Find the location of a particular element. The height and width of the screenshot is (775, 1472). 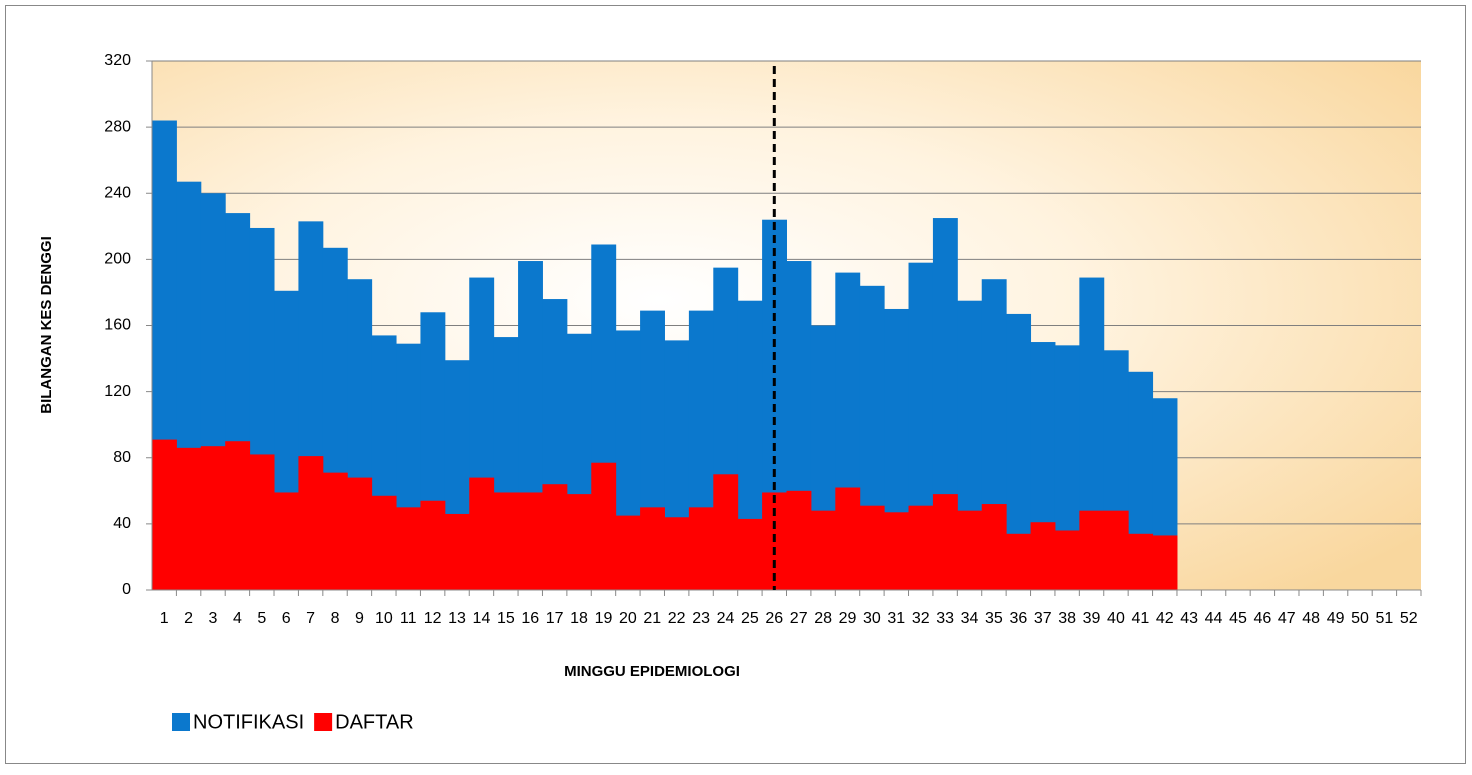

y-tick-label: 200 is located at coordinates (117, 259).